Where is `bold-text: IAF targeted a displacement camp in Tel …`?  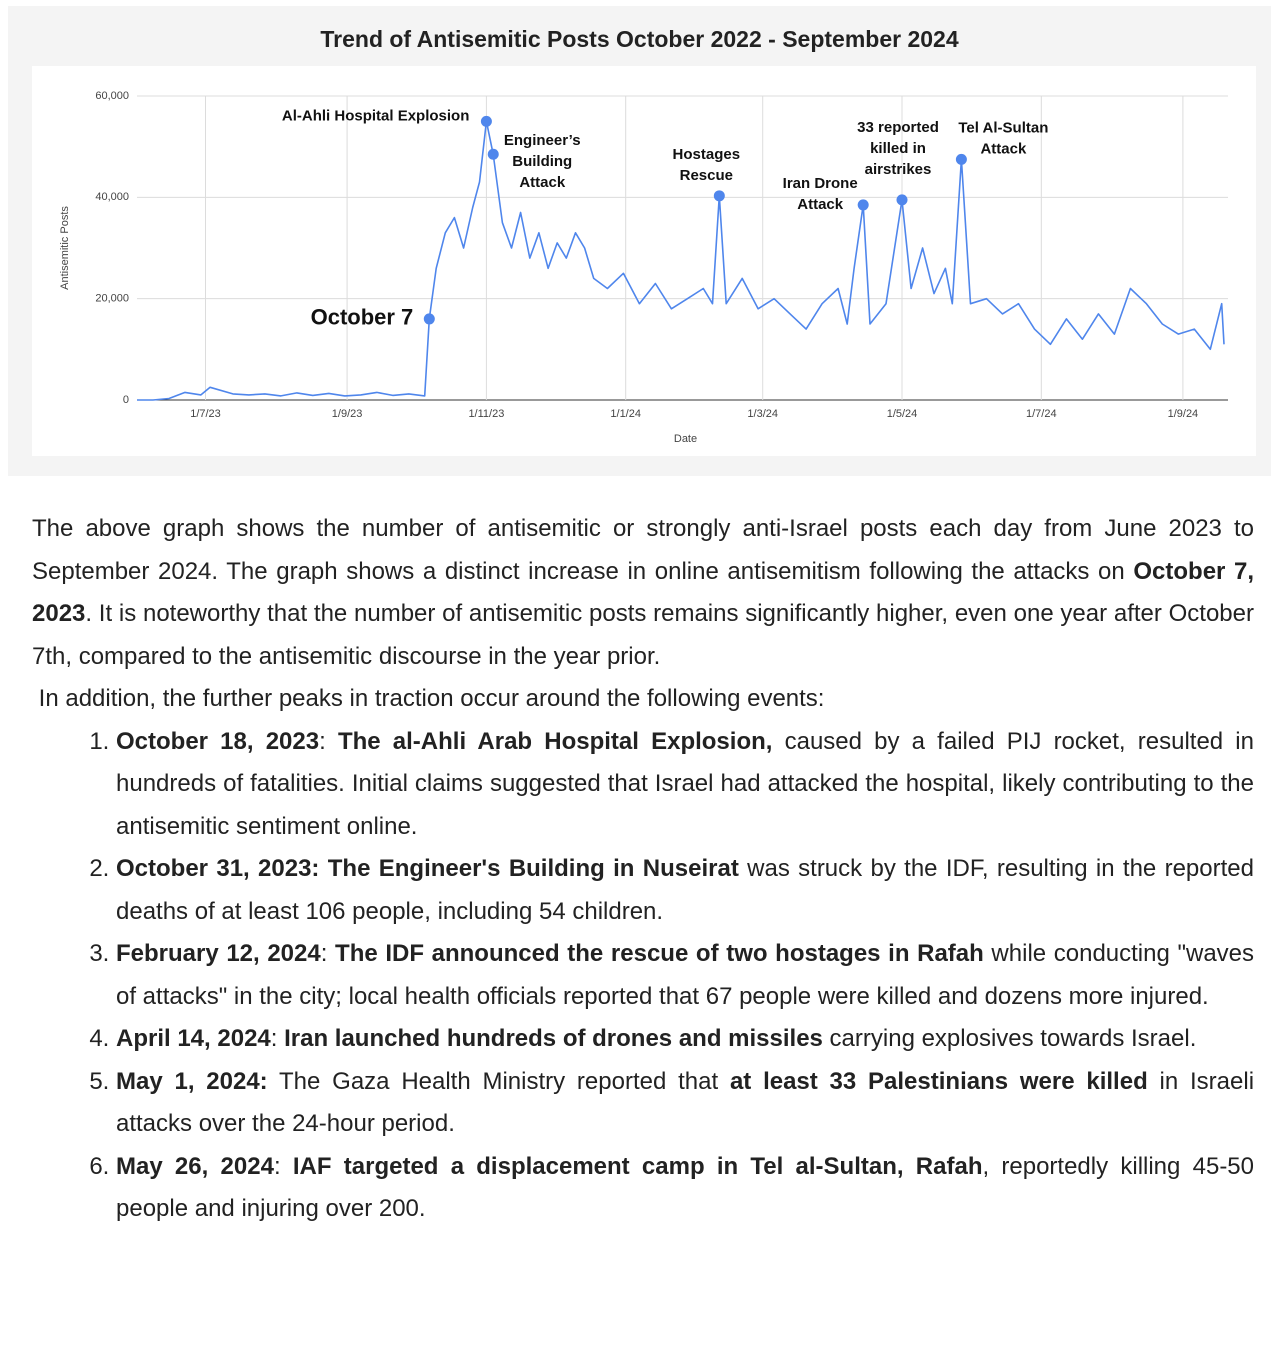
bold-text: IAF targeted a displacement camp in Tel … is located at coordinates (637, 1166).